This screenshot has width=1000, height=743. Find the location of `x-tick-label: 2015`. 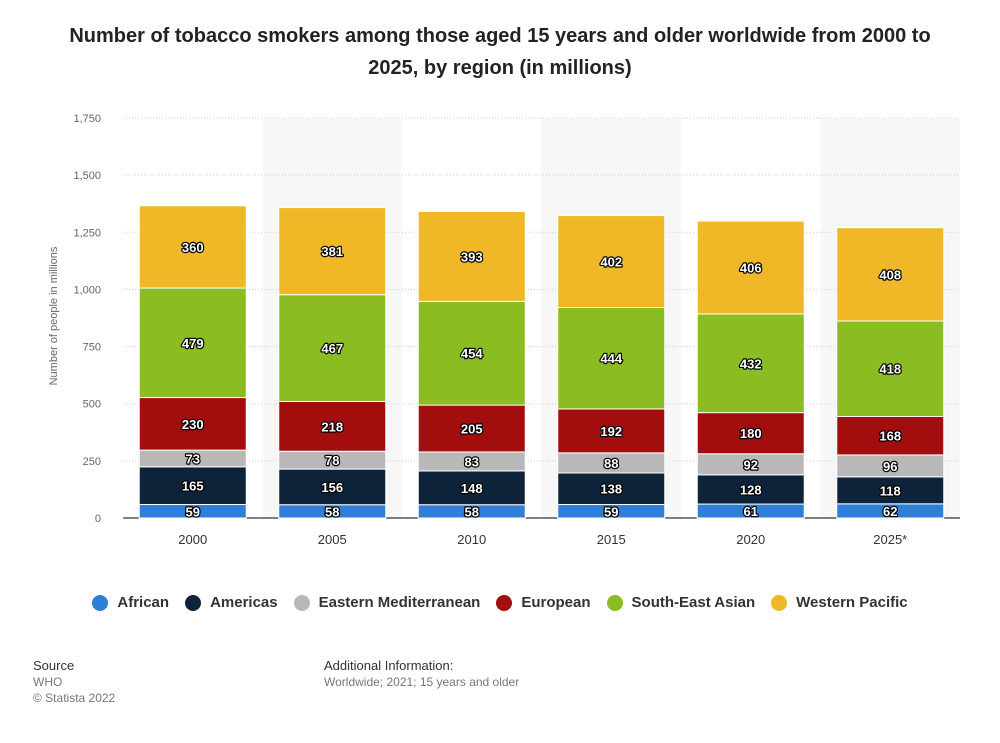

x-tick-label: 2015 is located at coordinates (611, 539).